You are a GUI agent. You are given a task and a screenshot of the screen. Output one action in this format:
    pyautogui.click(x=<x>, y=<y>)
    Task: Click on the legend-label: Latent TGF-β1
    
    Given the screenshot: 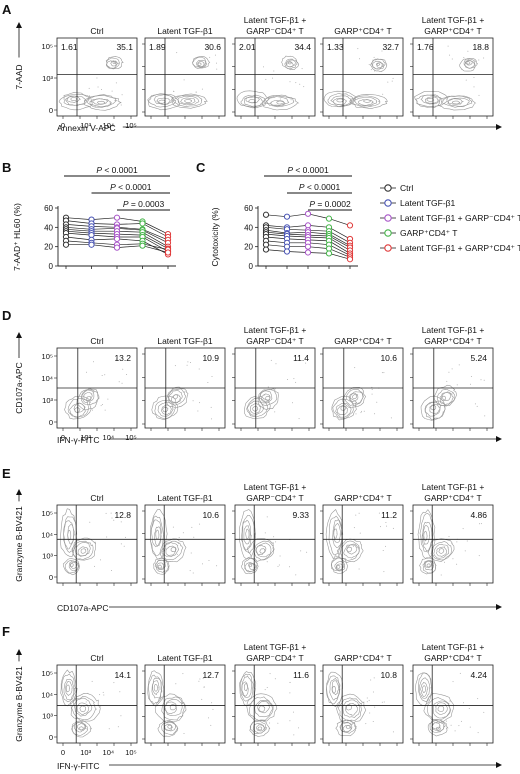 What is the action you would take?
    pyautogui.click(x=428, y=203)
    